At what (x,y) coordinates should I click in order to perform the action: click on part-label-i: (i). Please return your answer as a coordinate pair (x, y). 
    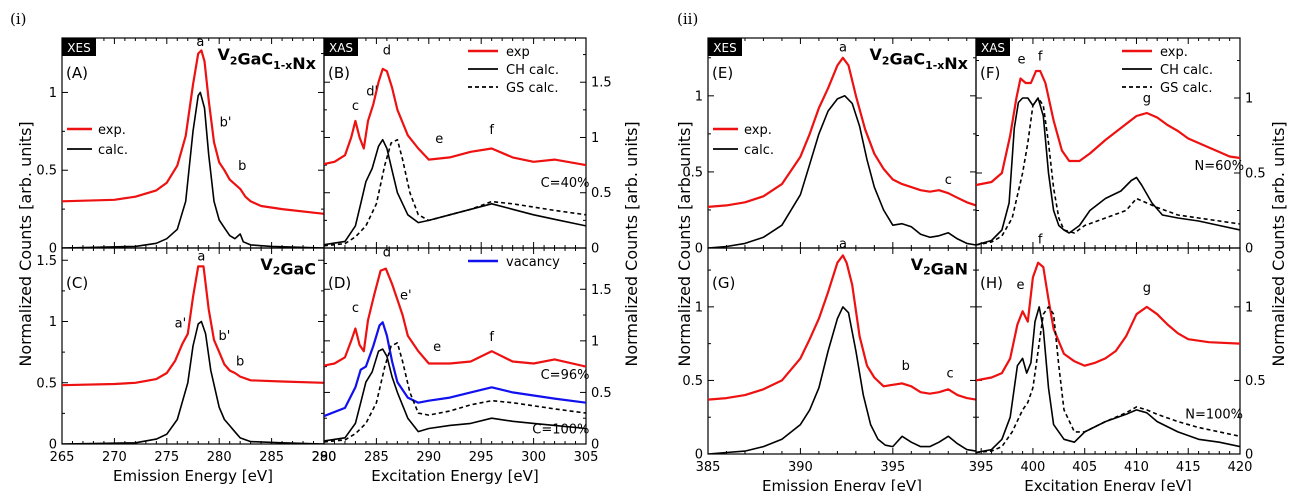
    Looking at the image, I should click on (18, 19).